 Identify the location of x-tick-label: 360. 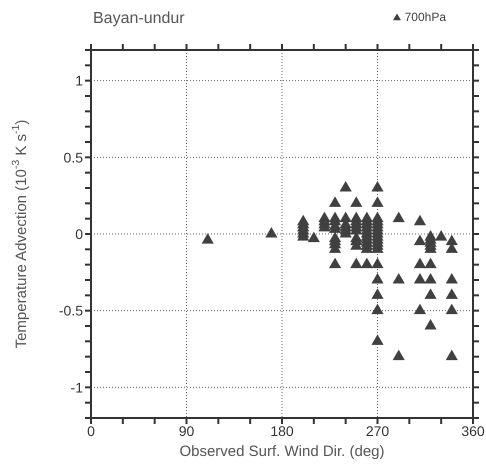
(473, 430).